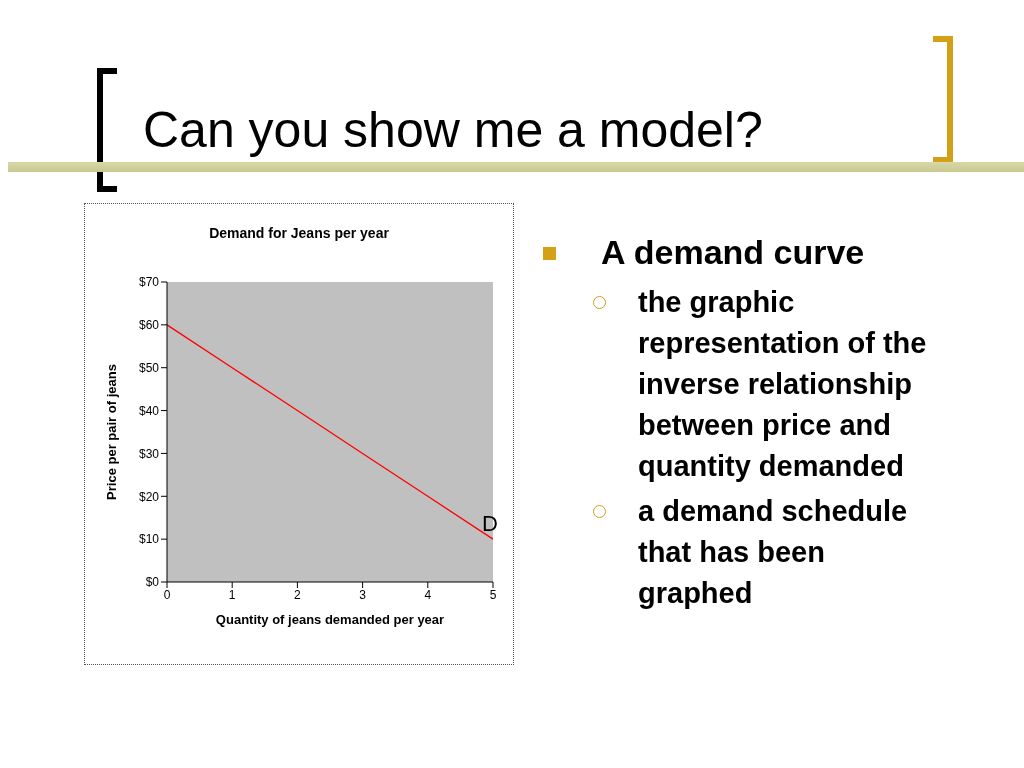 The height and width of the screenshot is (768, 1024). Describe the element at coordinates (167, 594) in the screenshot. I see `x-tick-label: 0` at that location.